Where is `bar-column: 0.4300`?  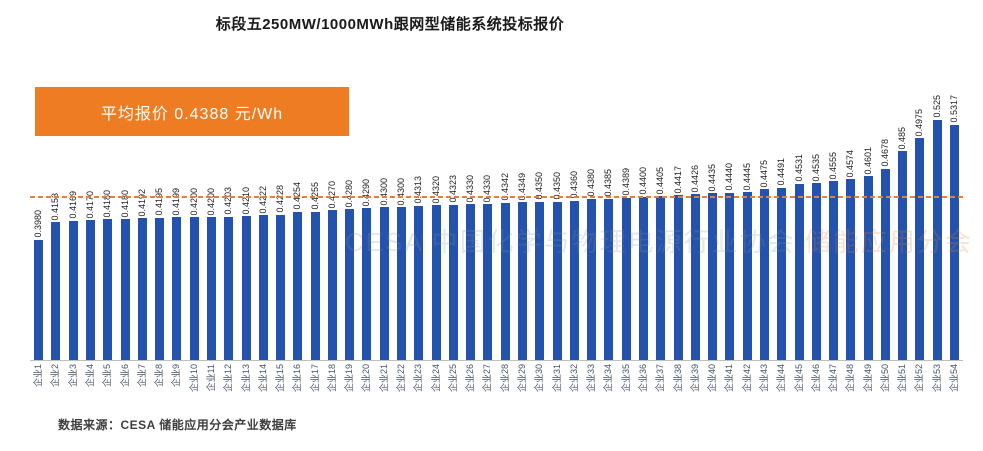 bar-column: 0.4300 is located at coordinates (401, 227).